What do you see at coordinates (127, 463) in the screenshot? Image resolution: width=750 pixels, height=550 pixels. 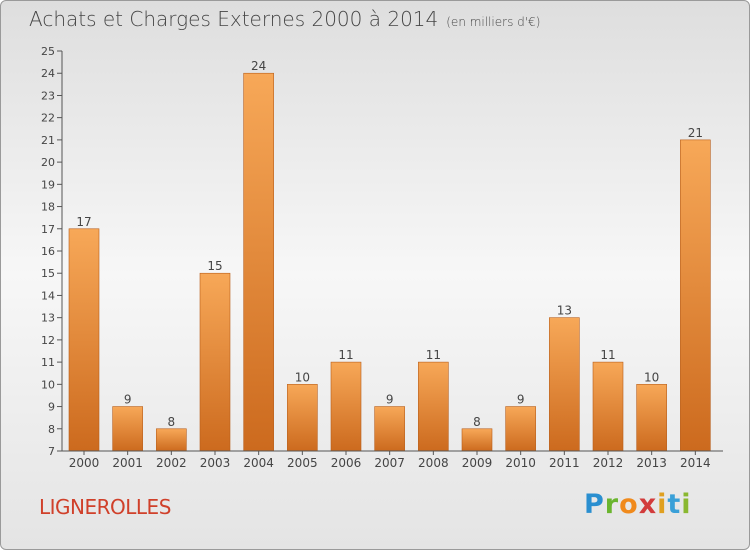 I see `x-tick-label: 2001` at bounding box center [127, 463].